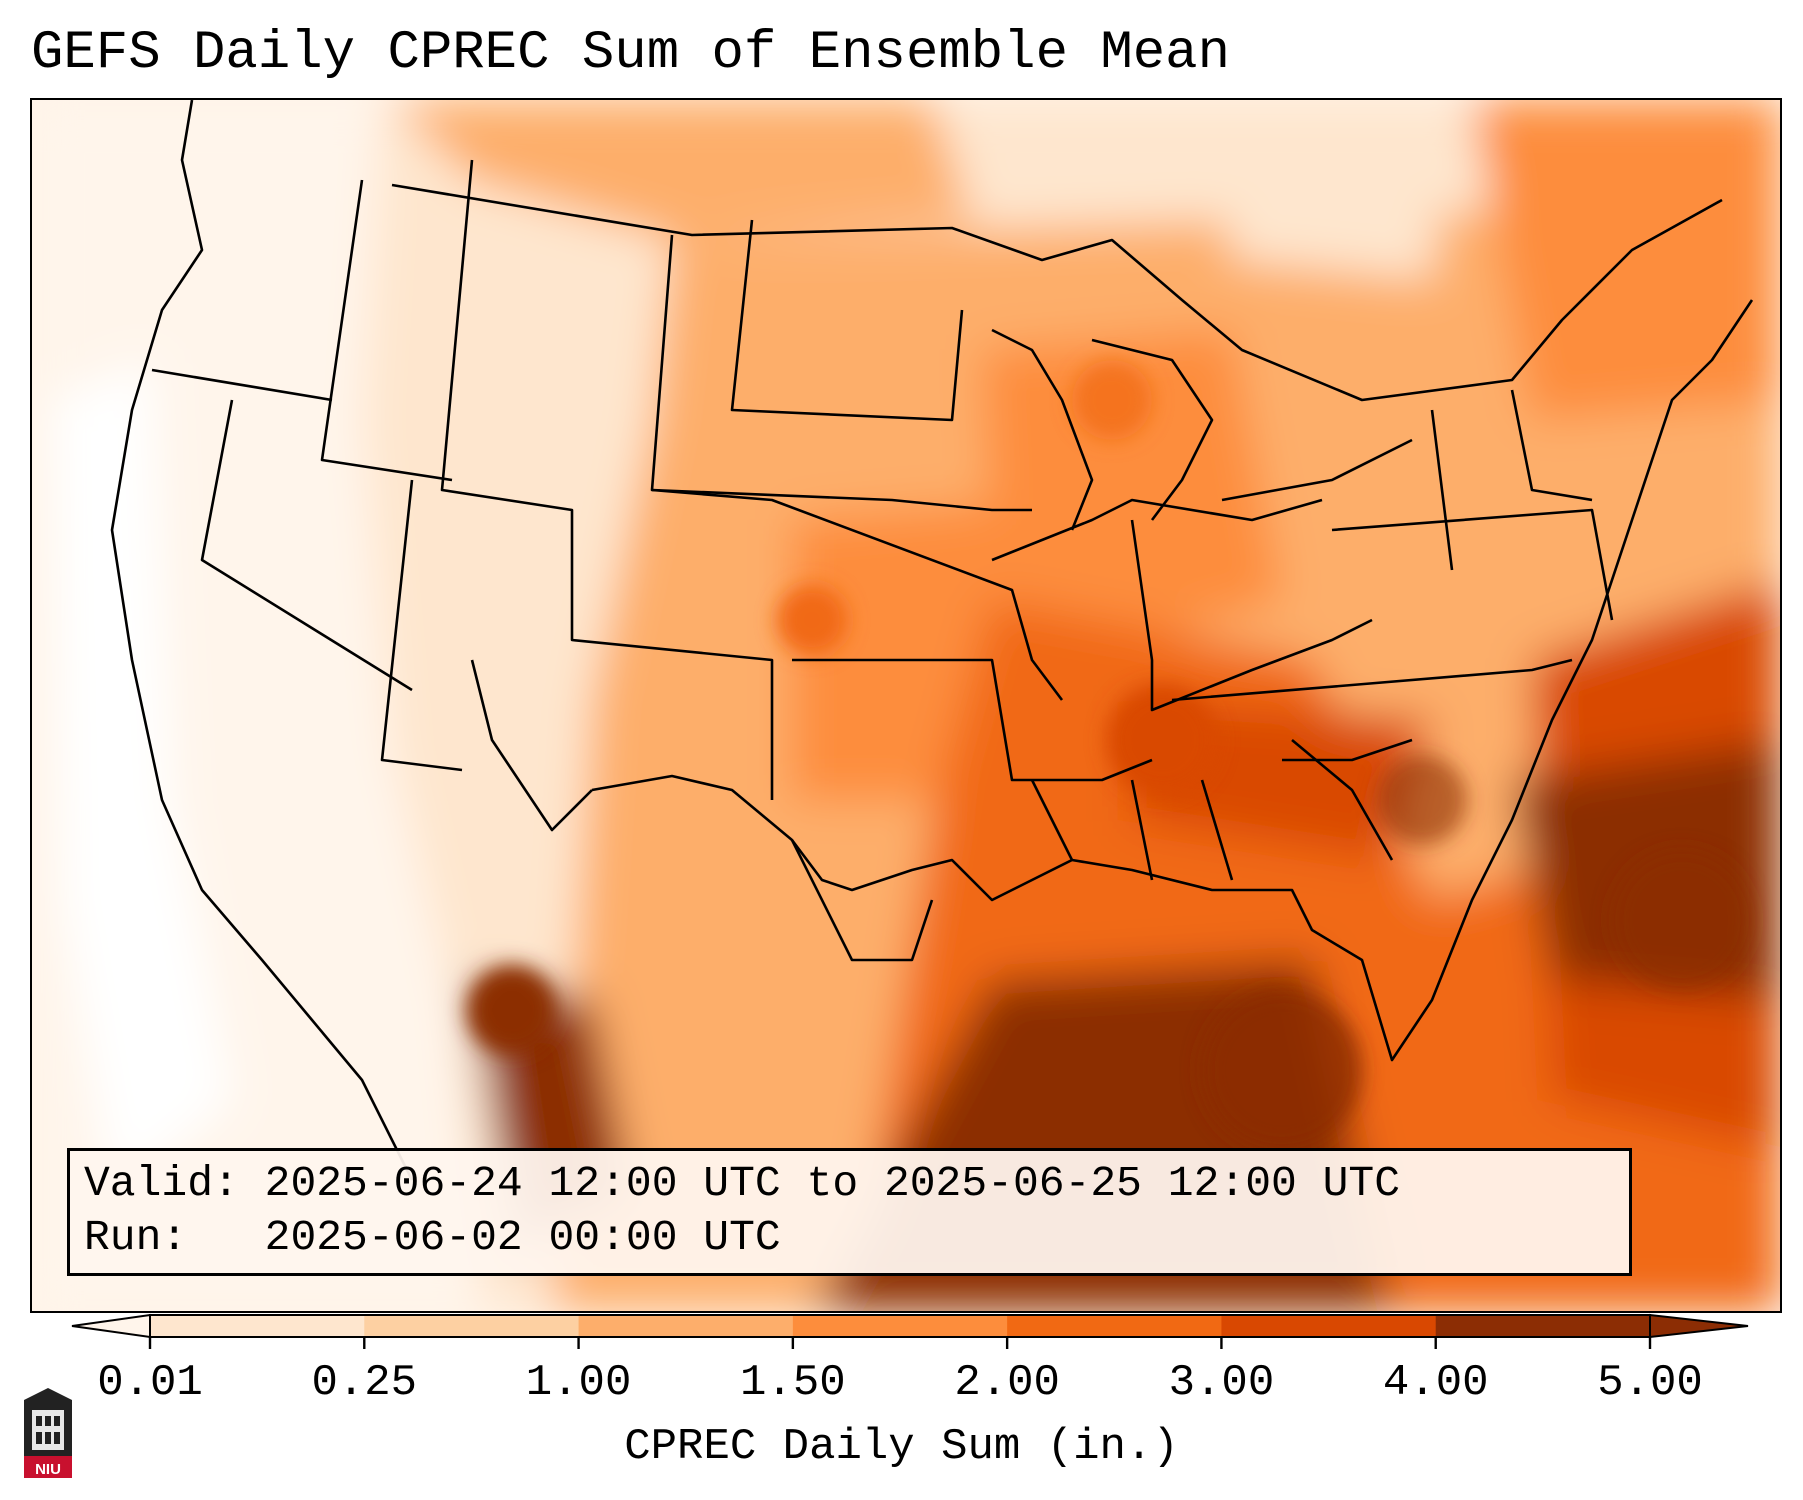 The image size is (1803, 1500). I want to click on colorbar-label: CPREC Daily Sum (in.), so click(901, 1447).